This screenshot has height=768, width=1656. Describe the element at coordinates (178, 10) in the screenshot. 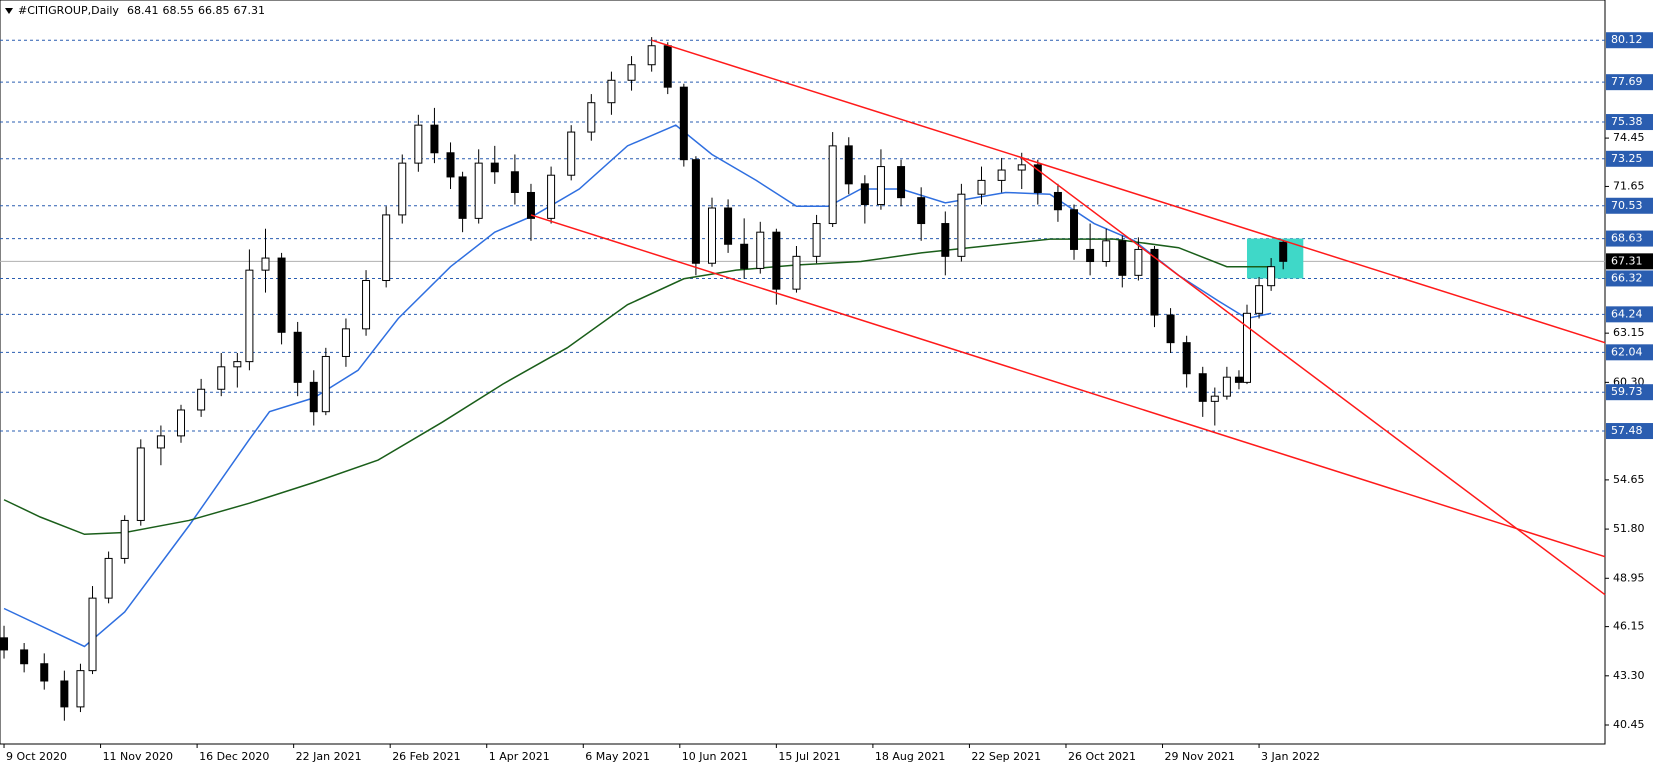

I see `header-high: 68.55` at that location.